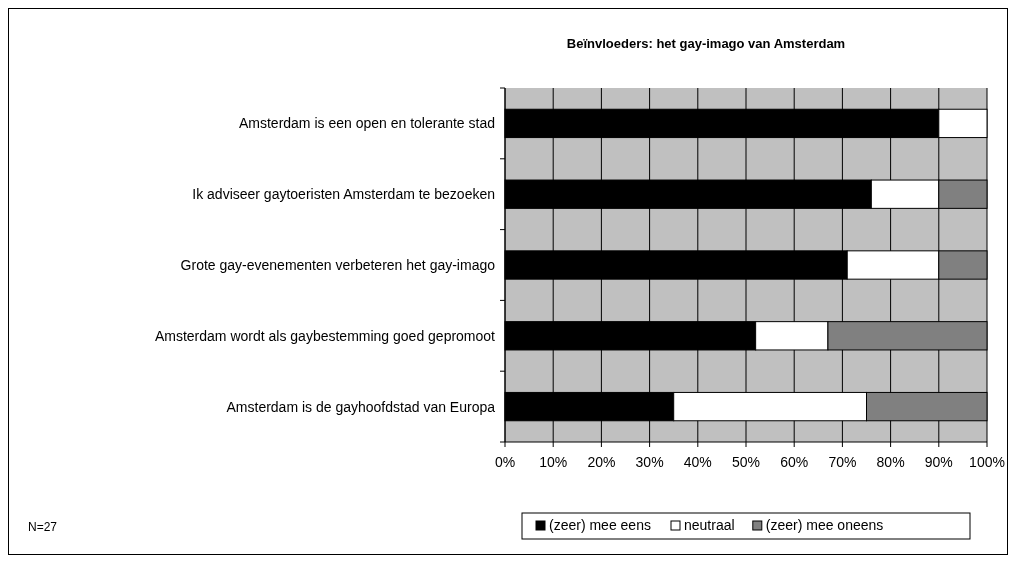 The height and width of the screenshot is (565, 1018). I want to click on x-tick-label: 0%, so click(505, 462).